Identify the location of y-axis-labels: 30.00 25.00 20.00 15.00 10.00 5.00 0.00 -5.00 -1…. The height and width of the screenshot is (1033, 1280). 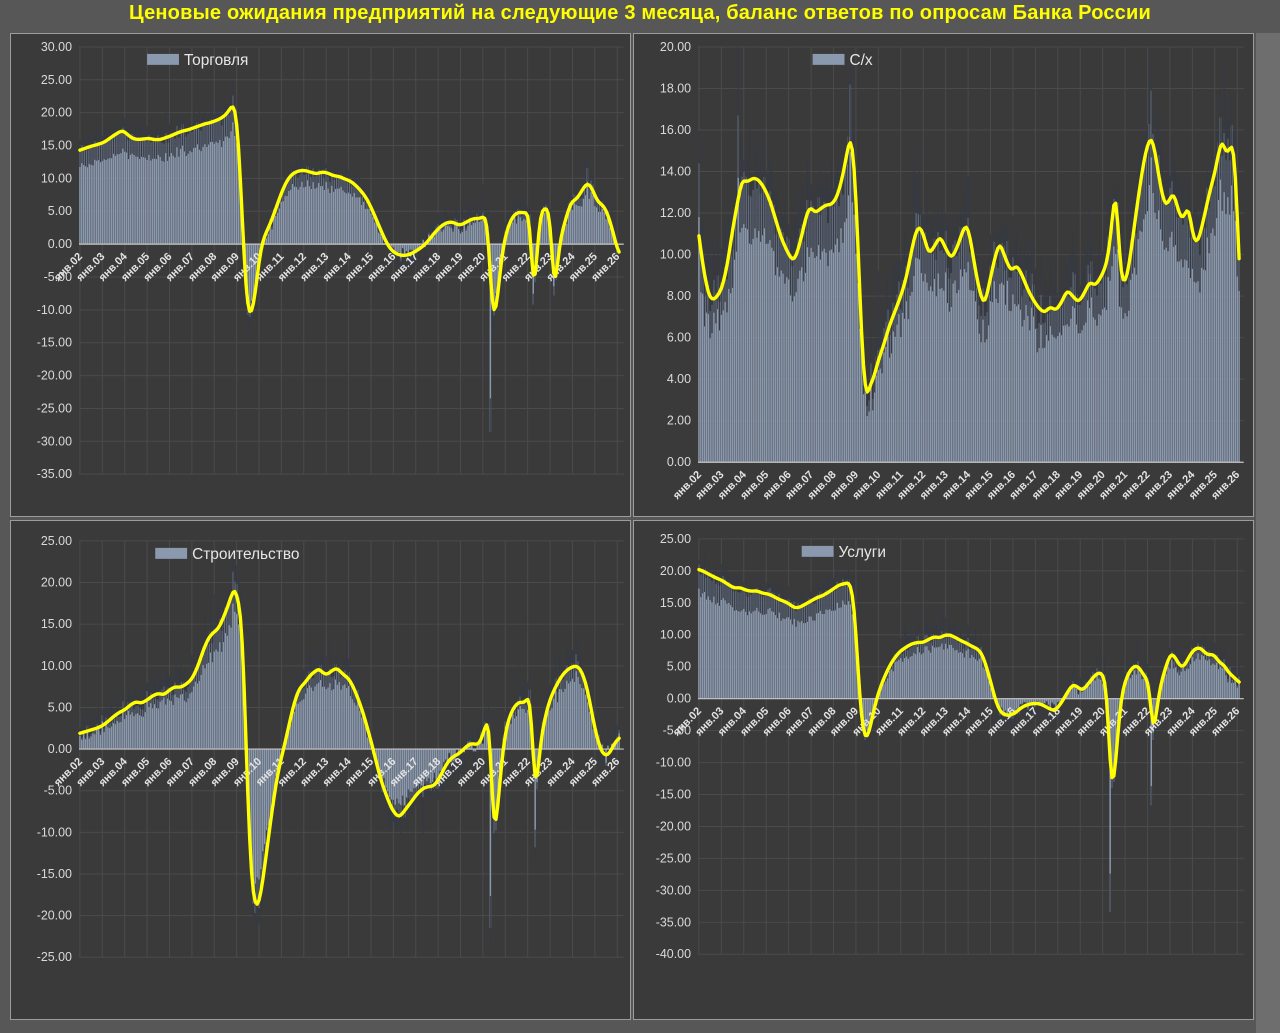
(54, 260).